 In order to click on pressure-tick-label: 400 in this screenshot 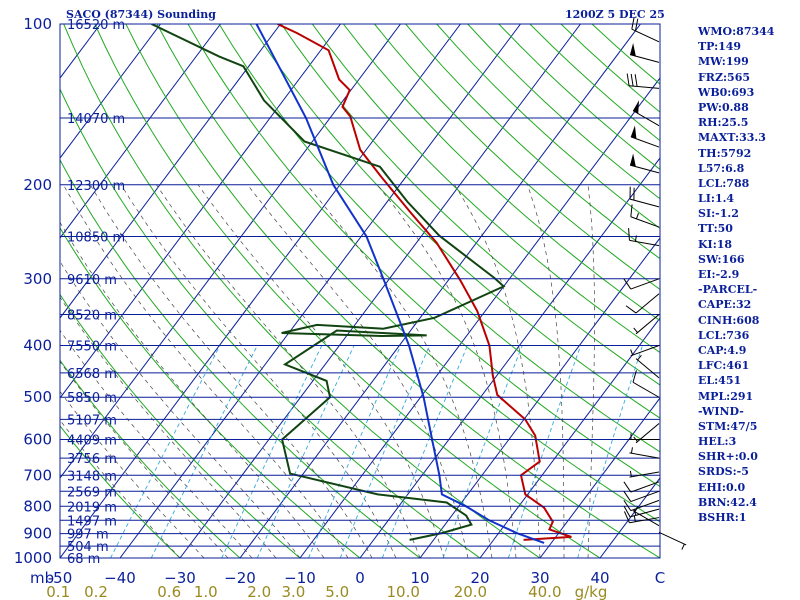, I will do `click(37, 346)`.